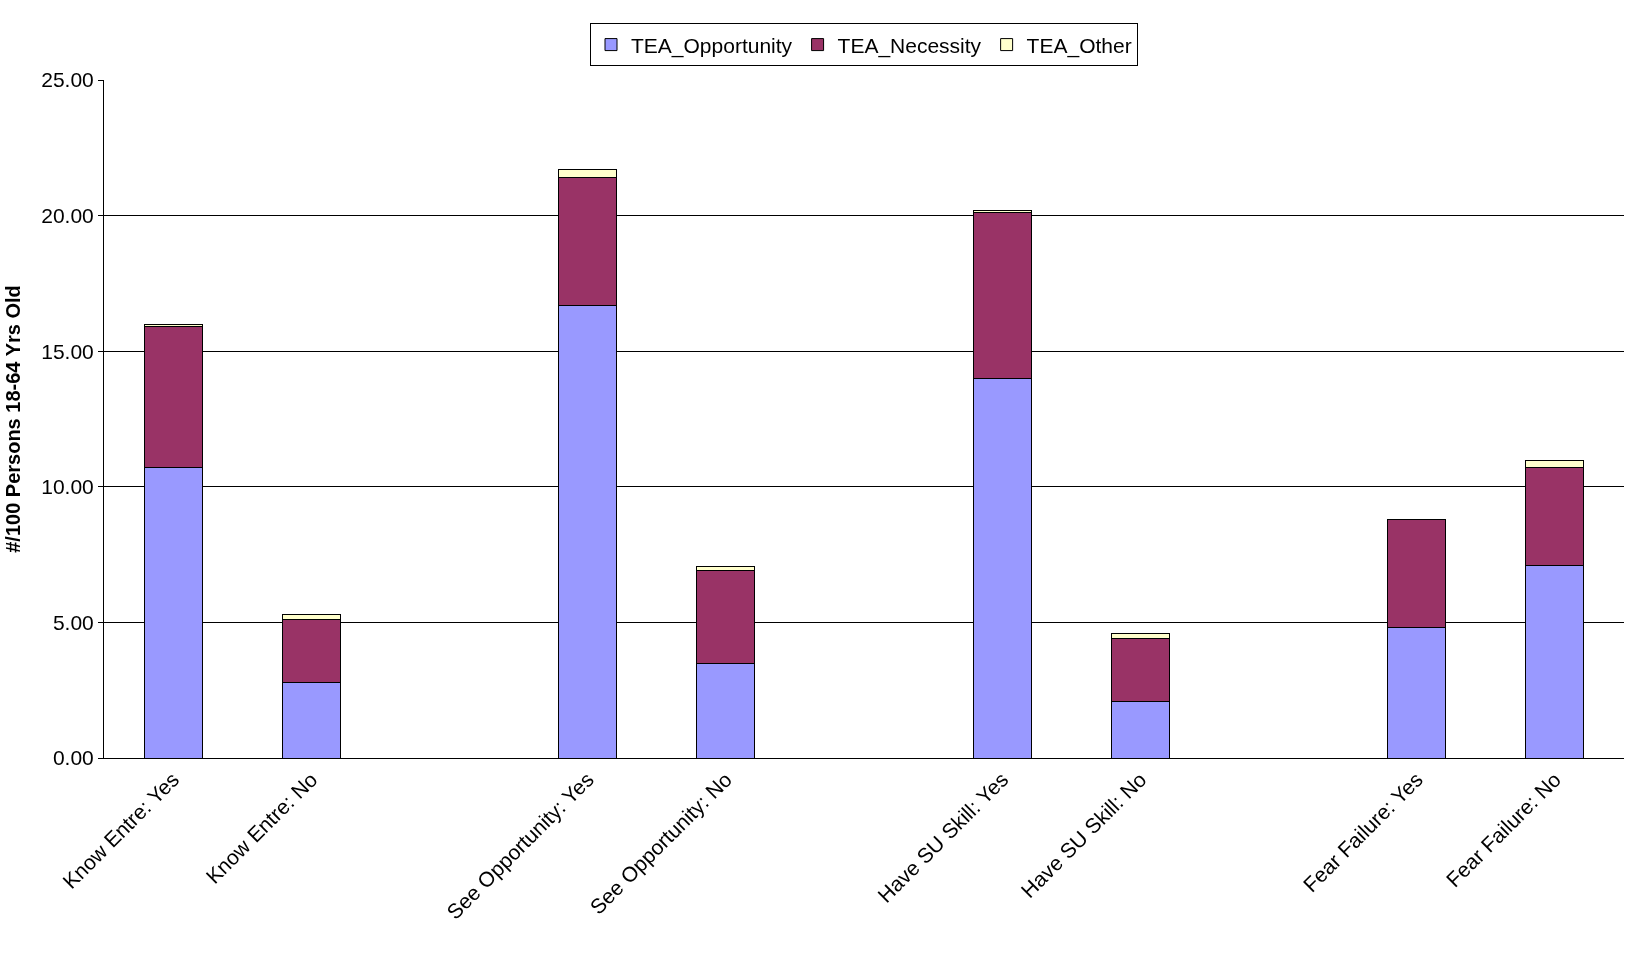  Describe the element at coordinates (67, 215) in the screenshot. I see `y-tick-label: 20.00` at that location.